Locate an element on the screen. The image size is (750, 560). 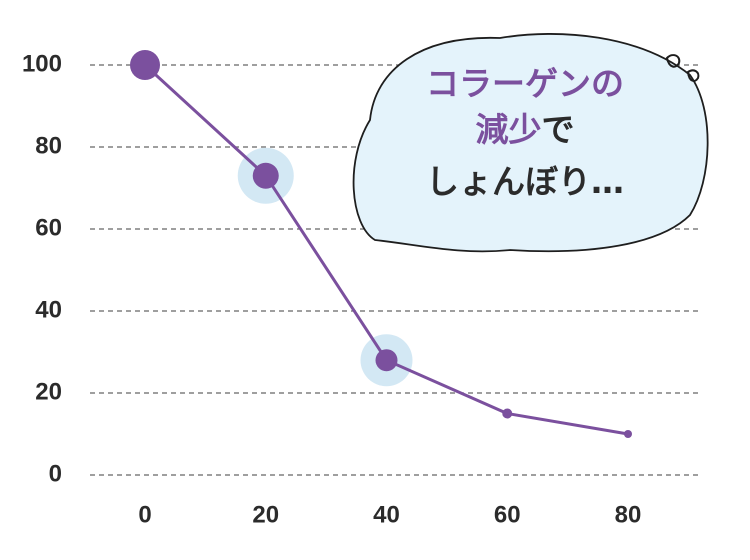
y-tick-label: 0 is located at coordinates (55, 473).